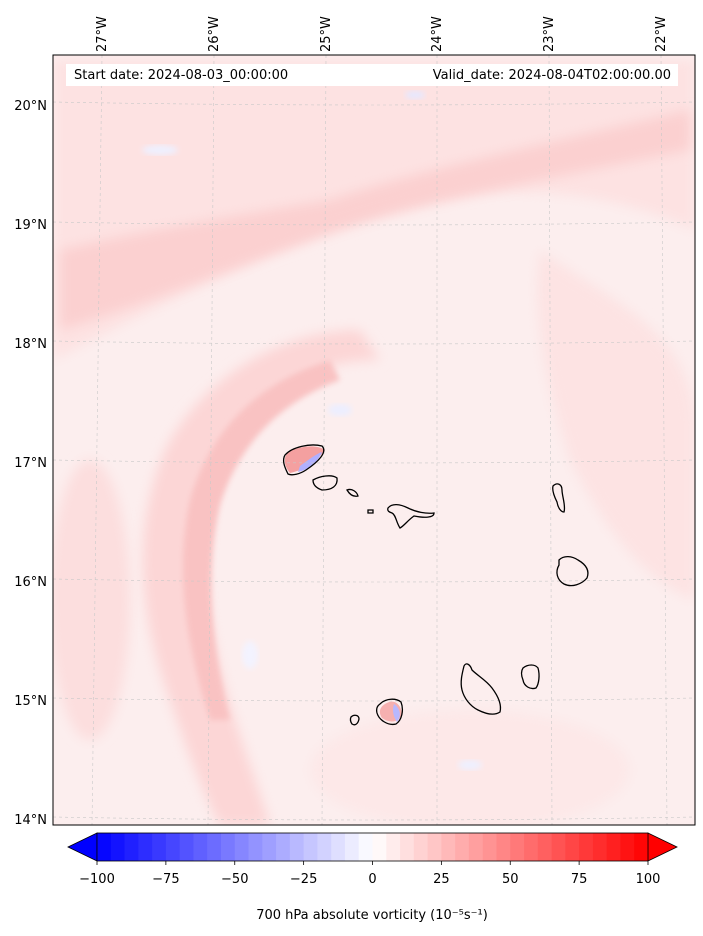 The width and height of the screenshot is (703, 936). Describe the element at coordinates (459, 915) in the screenshot. I see `colorbar-units: (10⁻⁵s⁻¹)` at that location.